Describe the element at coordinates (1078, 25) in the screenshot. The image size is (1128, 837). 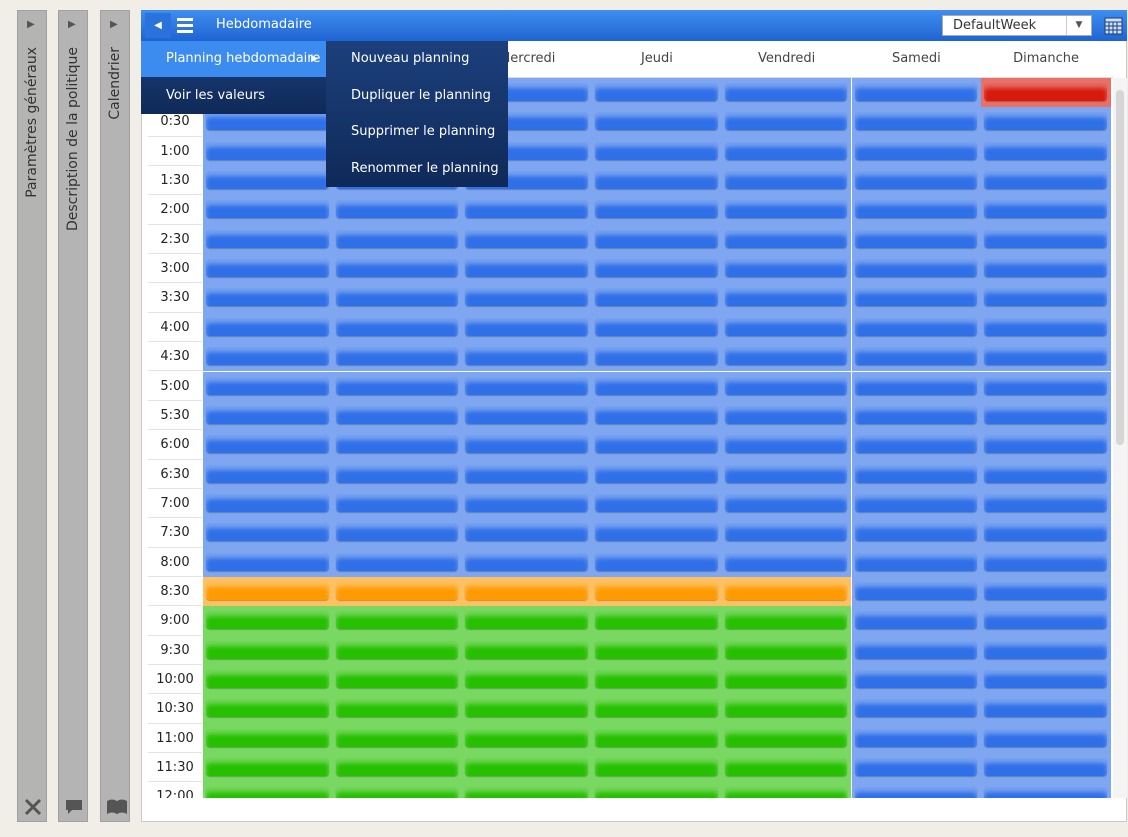
I see `dropdown-arrow: ▼` at that location.